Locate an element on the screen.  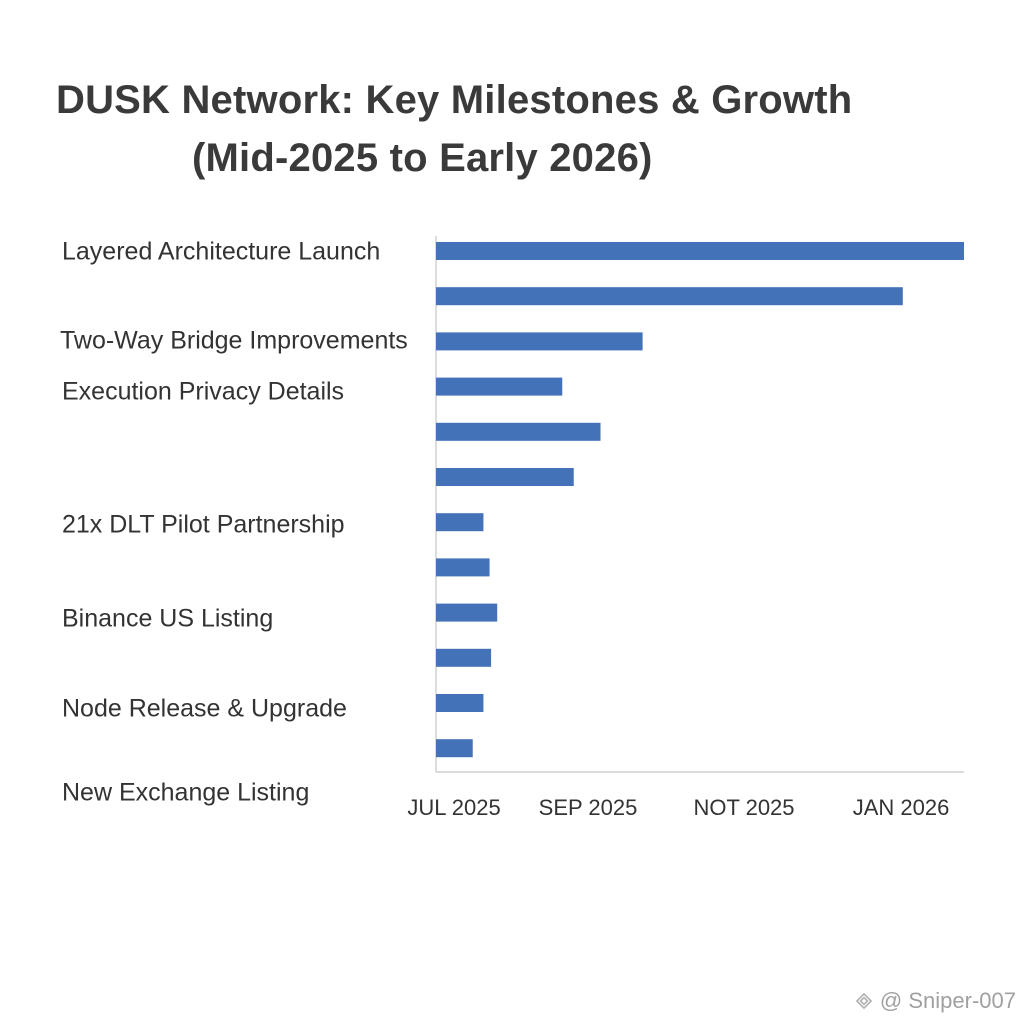
category-label: Node Release & Upgrade is located at coordinates (204, 709).